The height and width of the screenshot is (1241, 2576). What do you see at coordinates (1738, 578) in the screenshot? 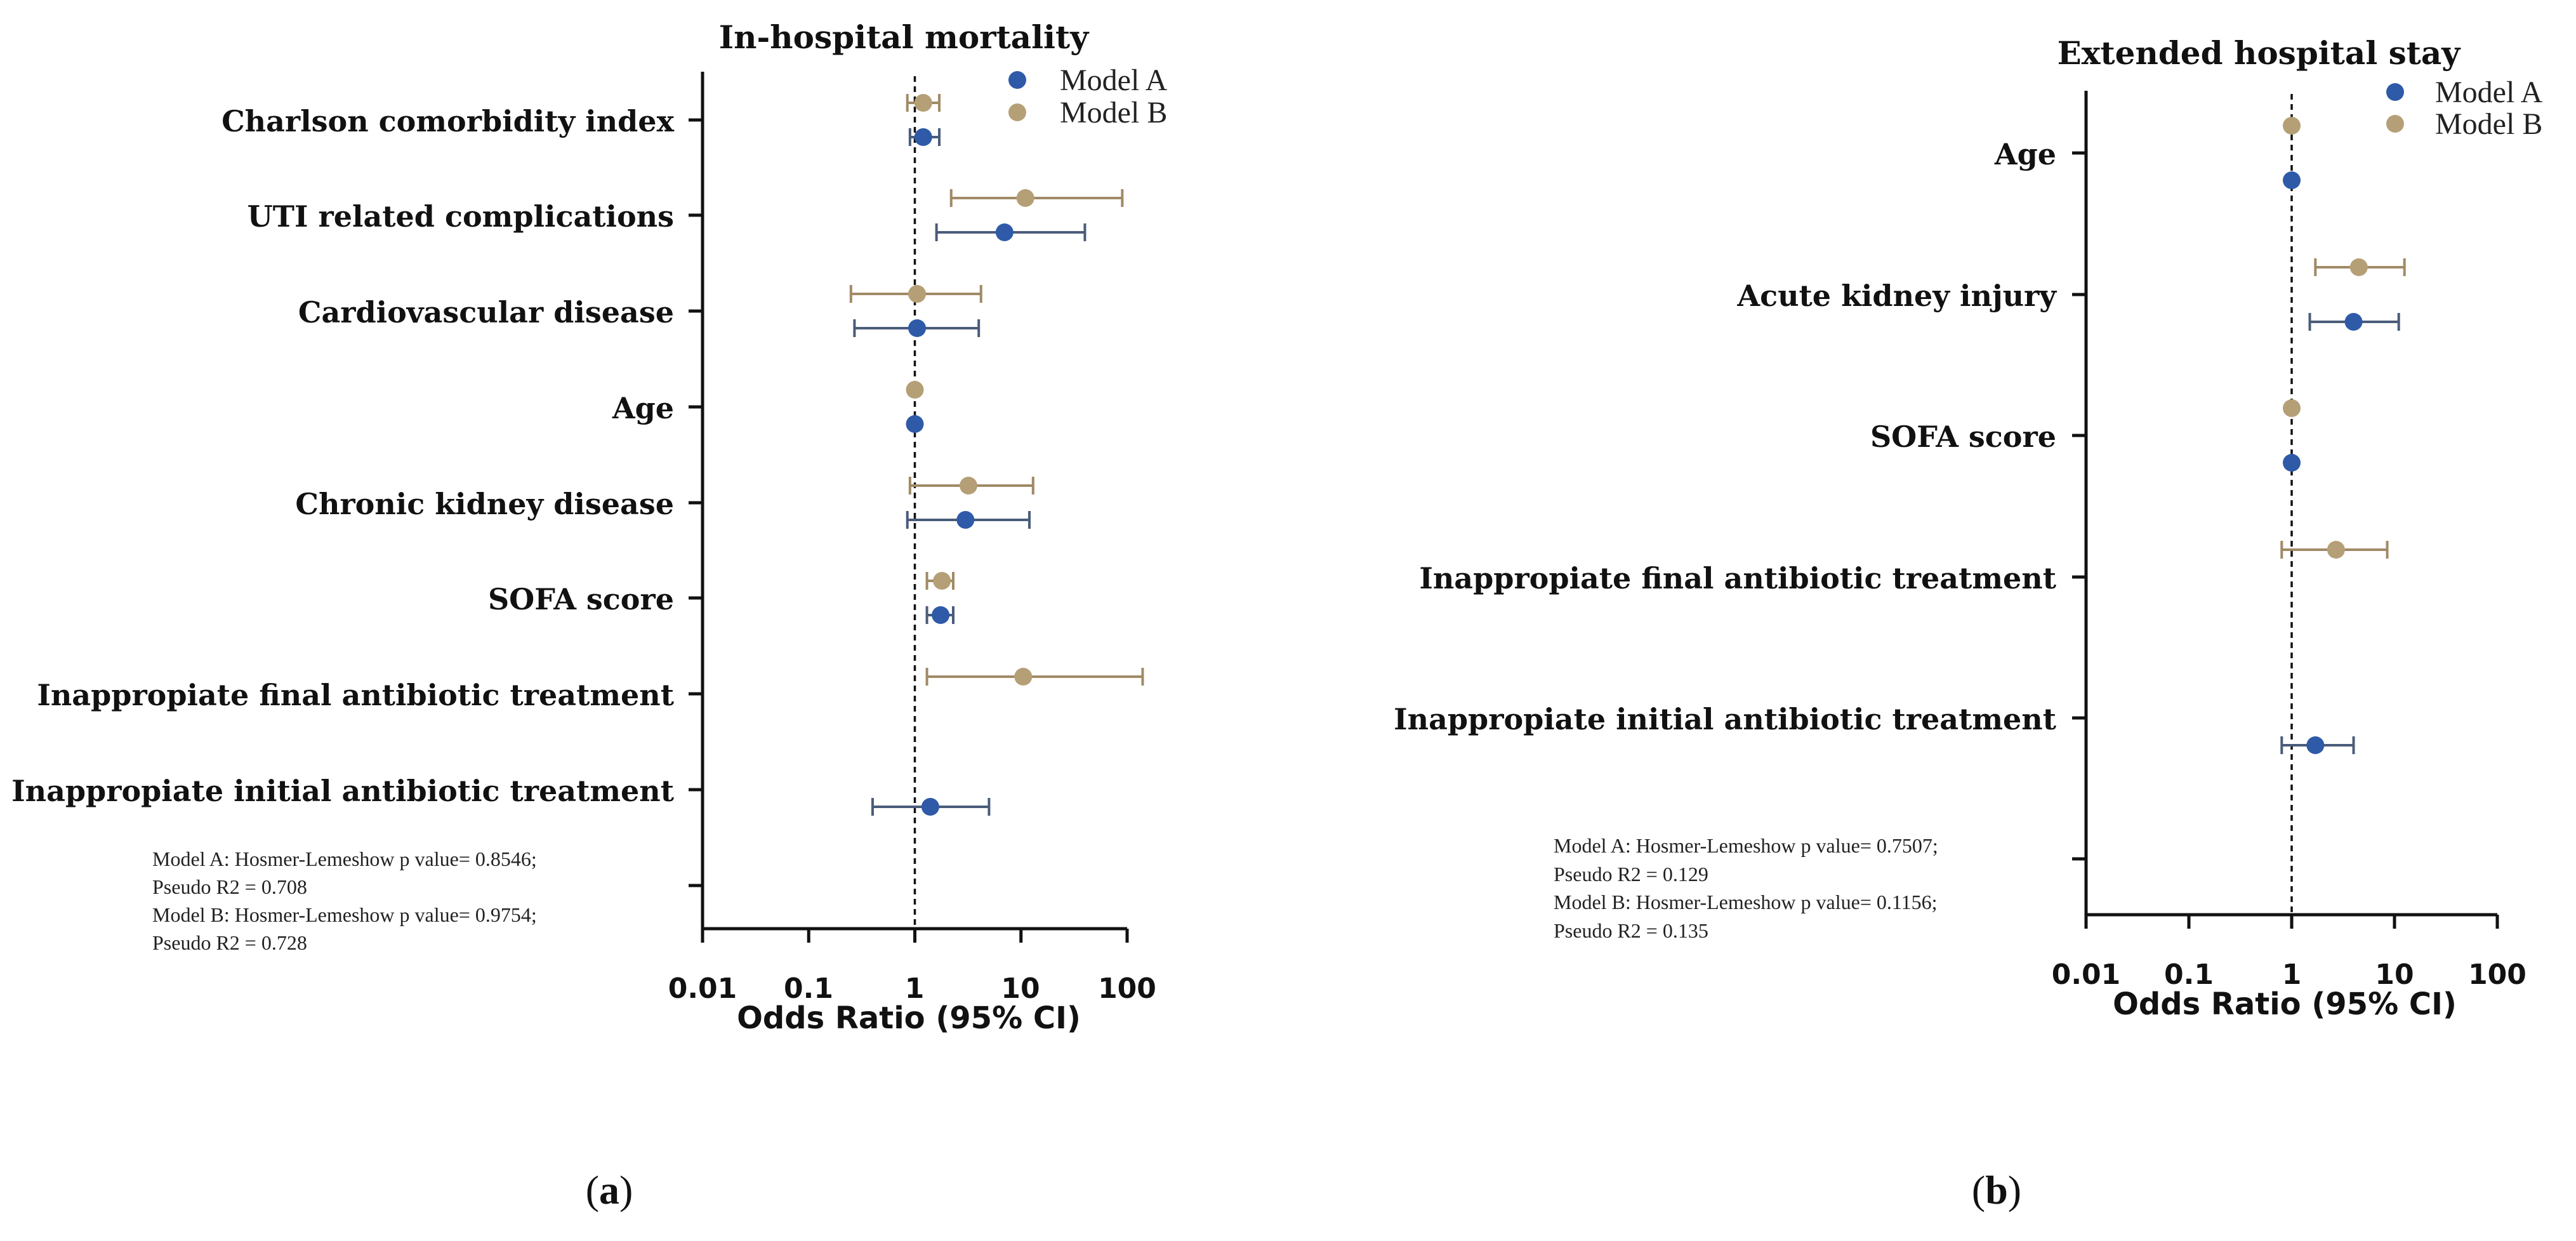
I see `panel-b-category-label: Inappropiate final antibiotic treatment` at bounding box center [1738, 578].